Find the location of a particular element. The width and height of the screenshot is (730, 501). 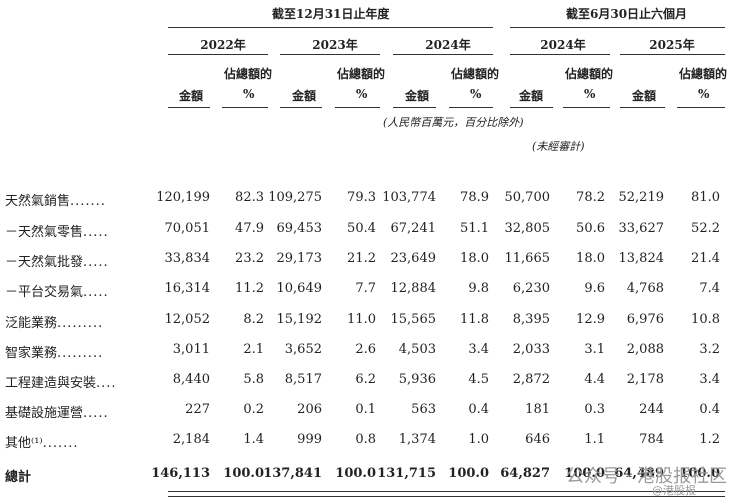

amount-cell: 103,774 is located at coordinates (409, 197).